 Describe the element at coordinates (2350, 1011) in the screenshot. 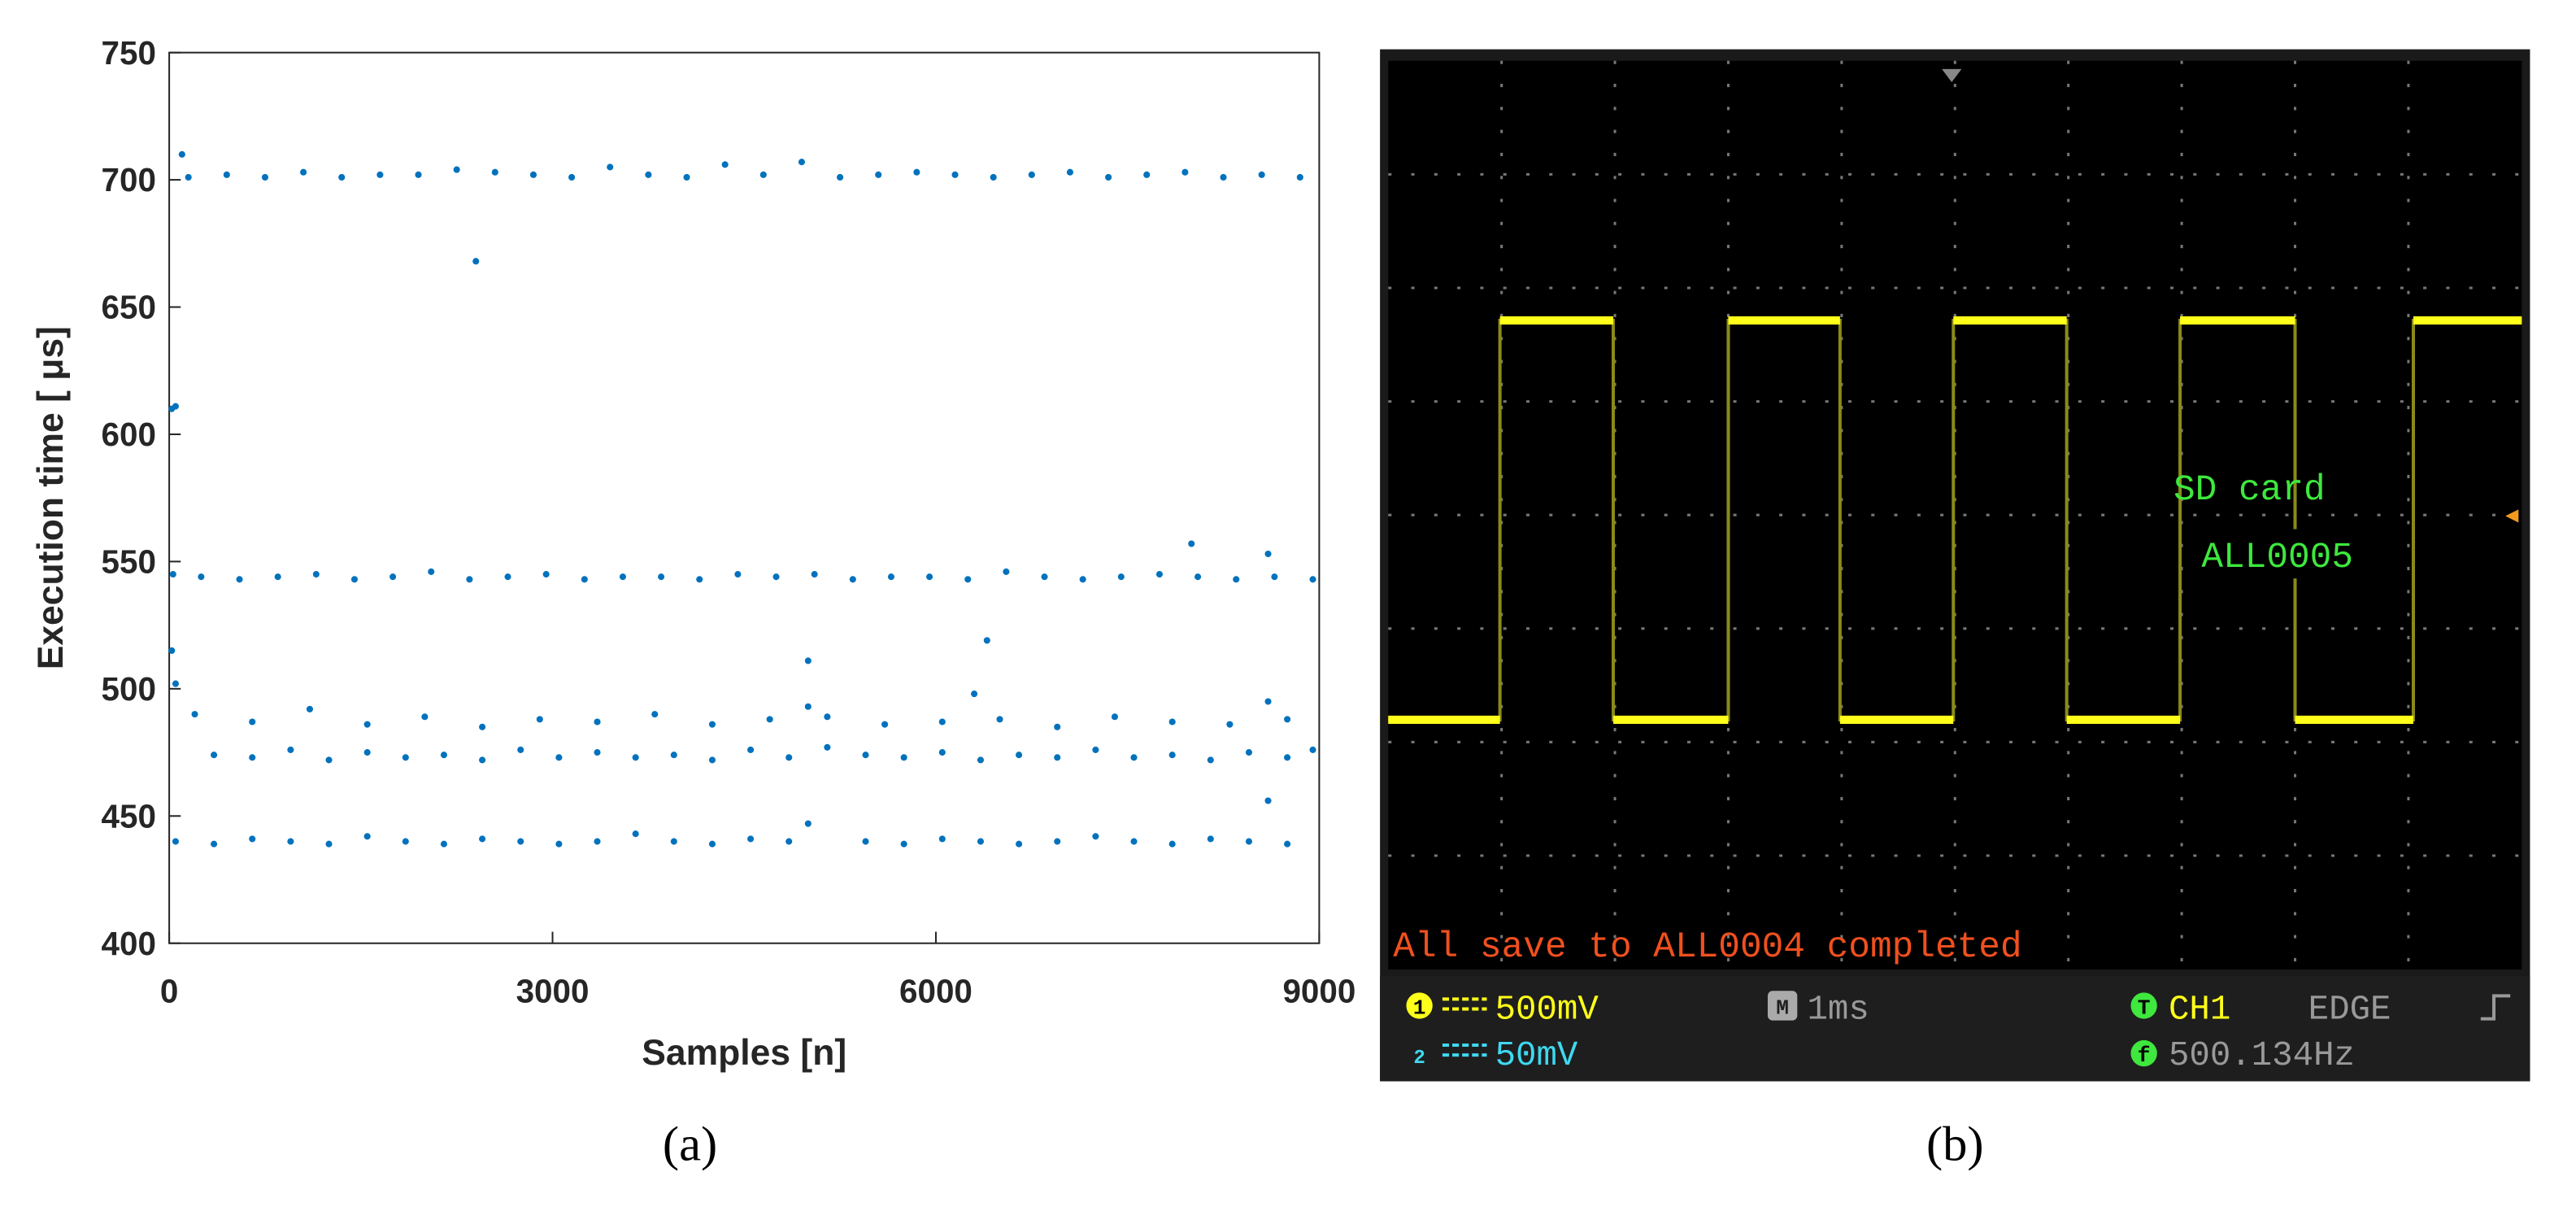

I see `trigger-mode: EDGE` at that location.